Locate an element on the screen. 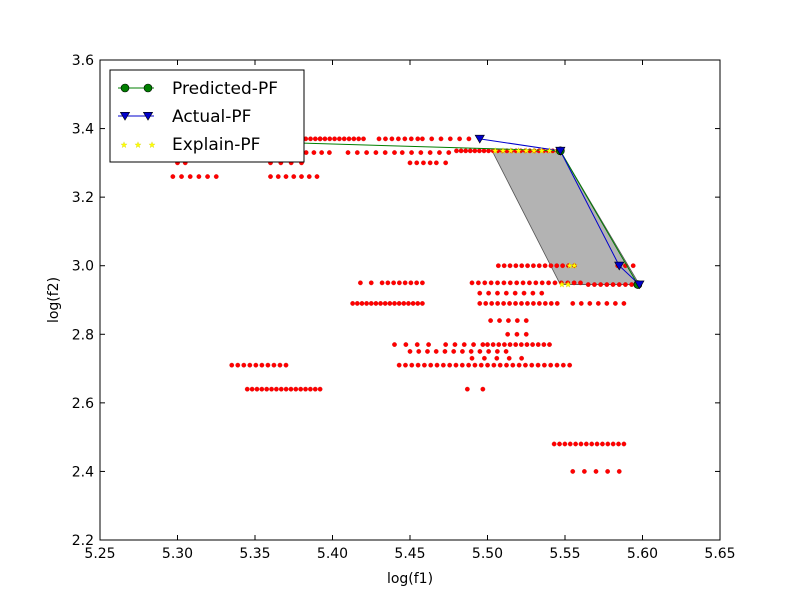 This screenshot has width=800, height=604. x-tick-label: 5.35 is located at coordinates (254, 554).